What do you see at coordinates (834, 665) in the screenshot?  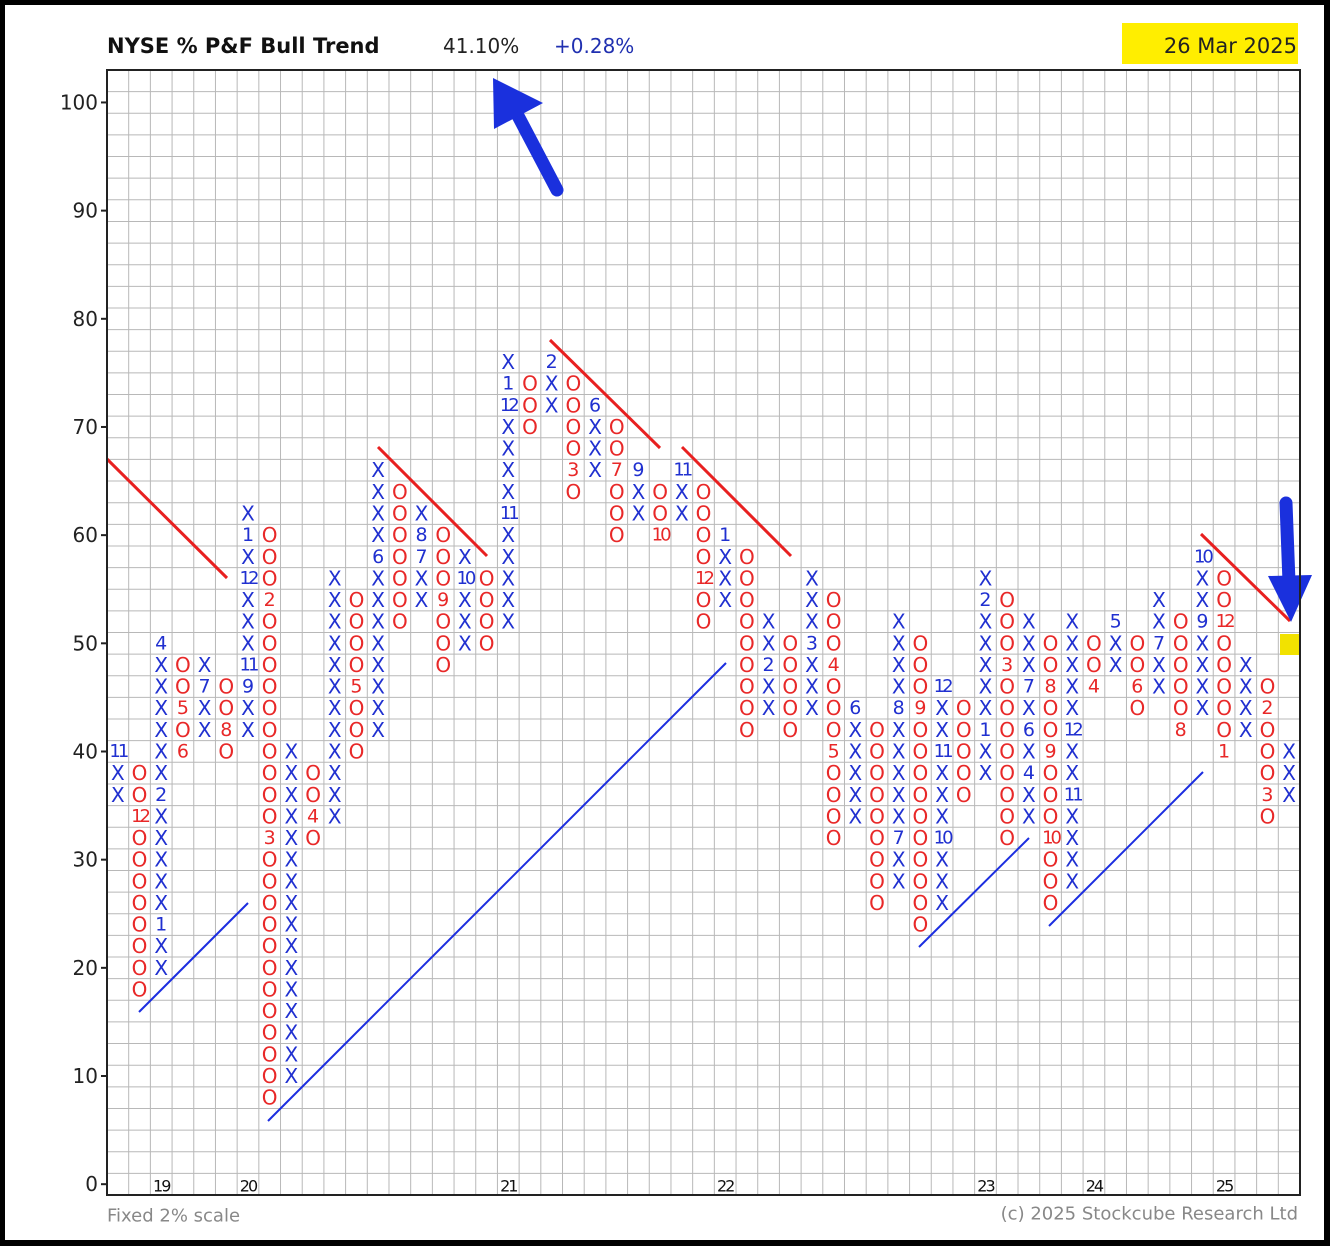 I see `month-marker: 4` at bounding box center [834, 665].